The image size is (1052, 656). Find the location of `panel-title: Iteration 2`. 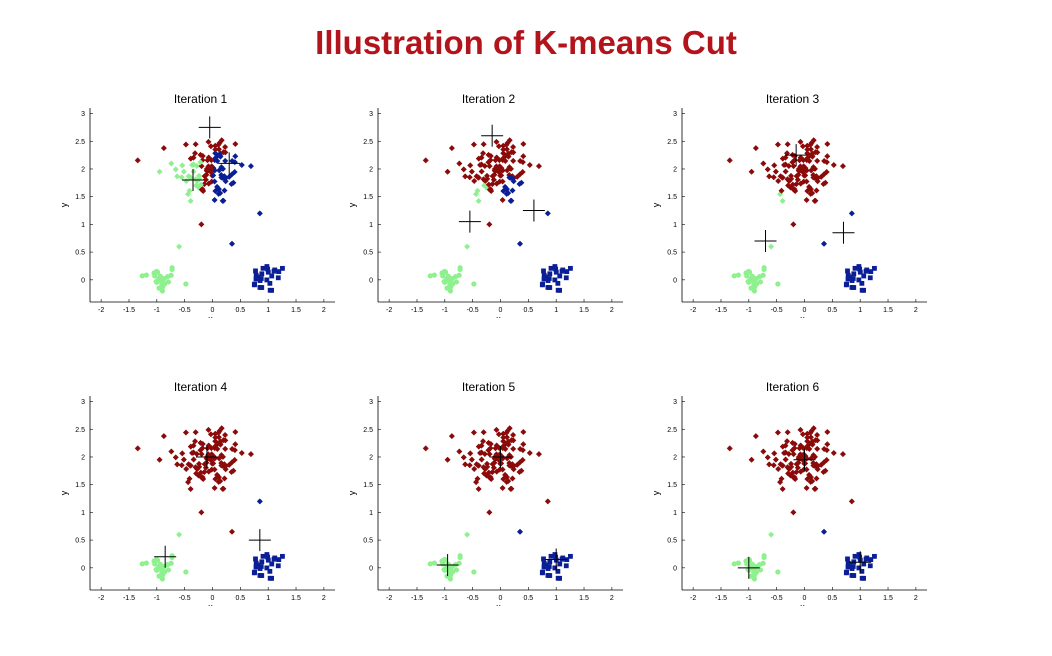

panel-title: Iteration 2 is located at coordinates (489, 99).